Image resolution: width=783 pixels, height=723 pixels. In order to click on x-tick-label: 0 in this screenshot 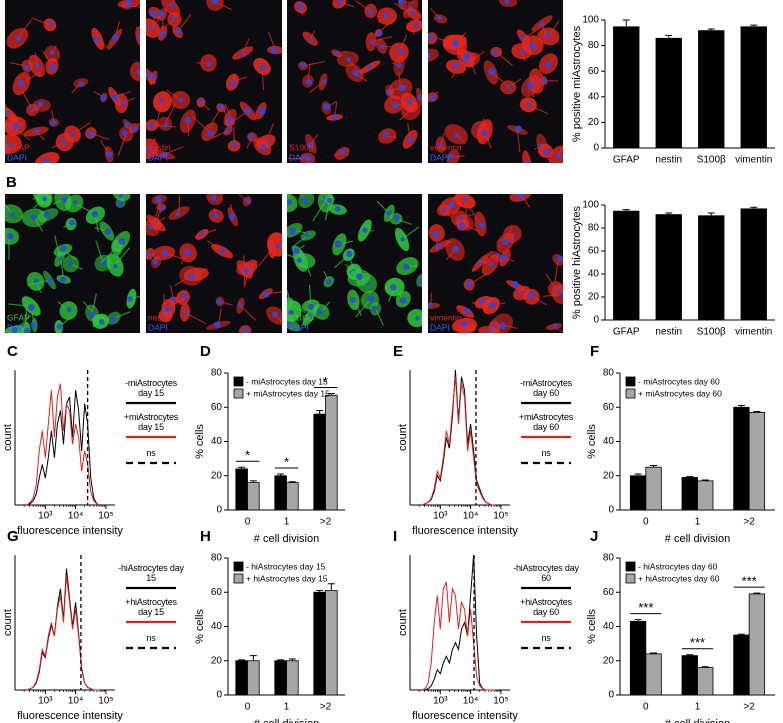, I will do `click(248, 707)`.